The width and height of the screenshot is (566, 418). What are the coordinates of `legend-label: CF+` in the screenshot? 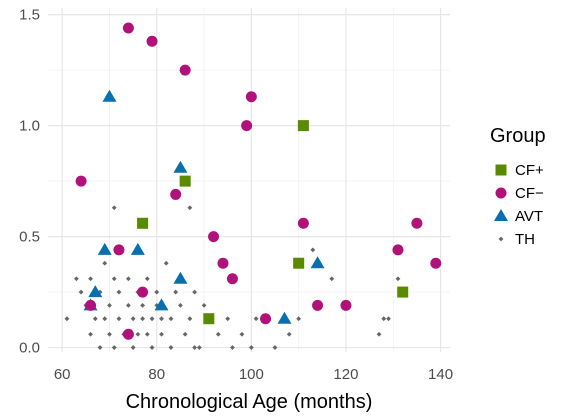 It's located at (529, 170).